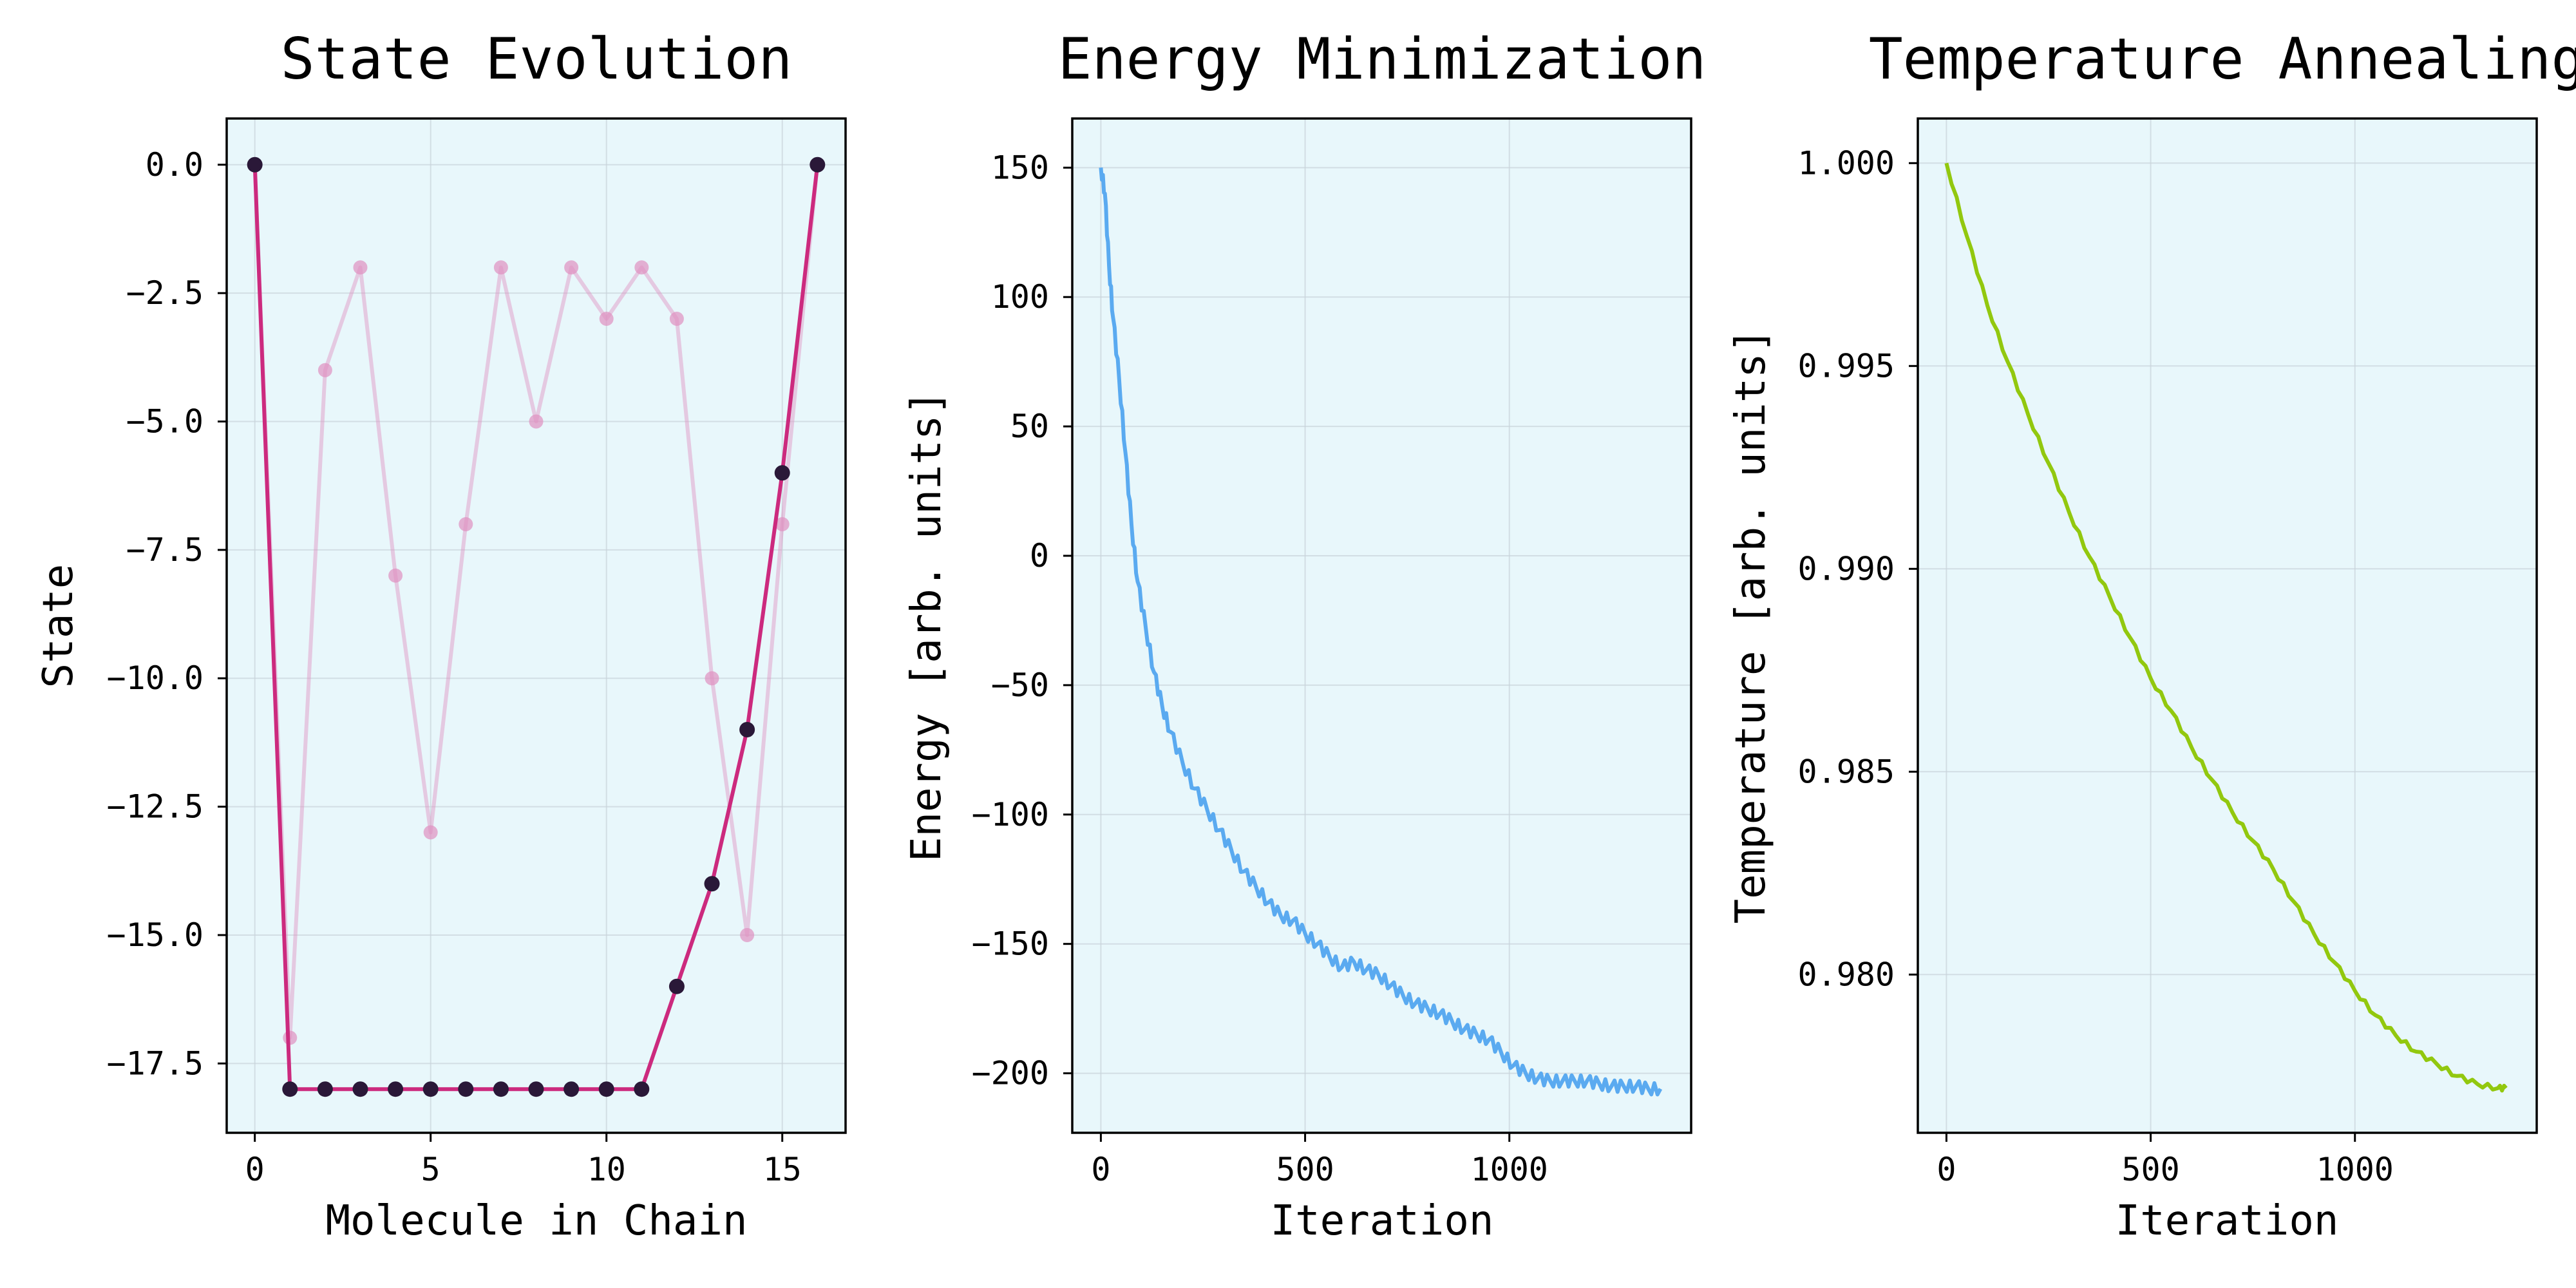 The height and width of the screenshot is (1288, 2576). What do you see at coordinates (1846, 975) in the screenshot?
I see `y-tick-label: 0.980` at bounding box center [1846, 975].